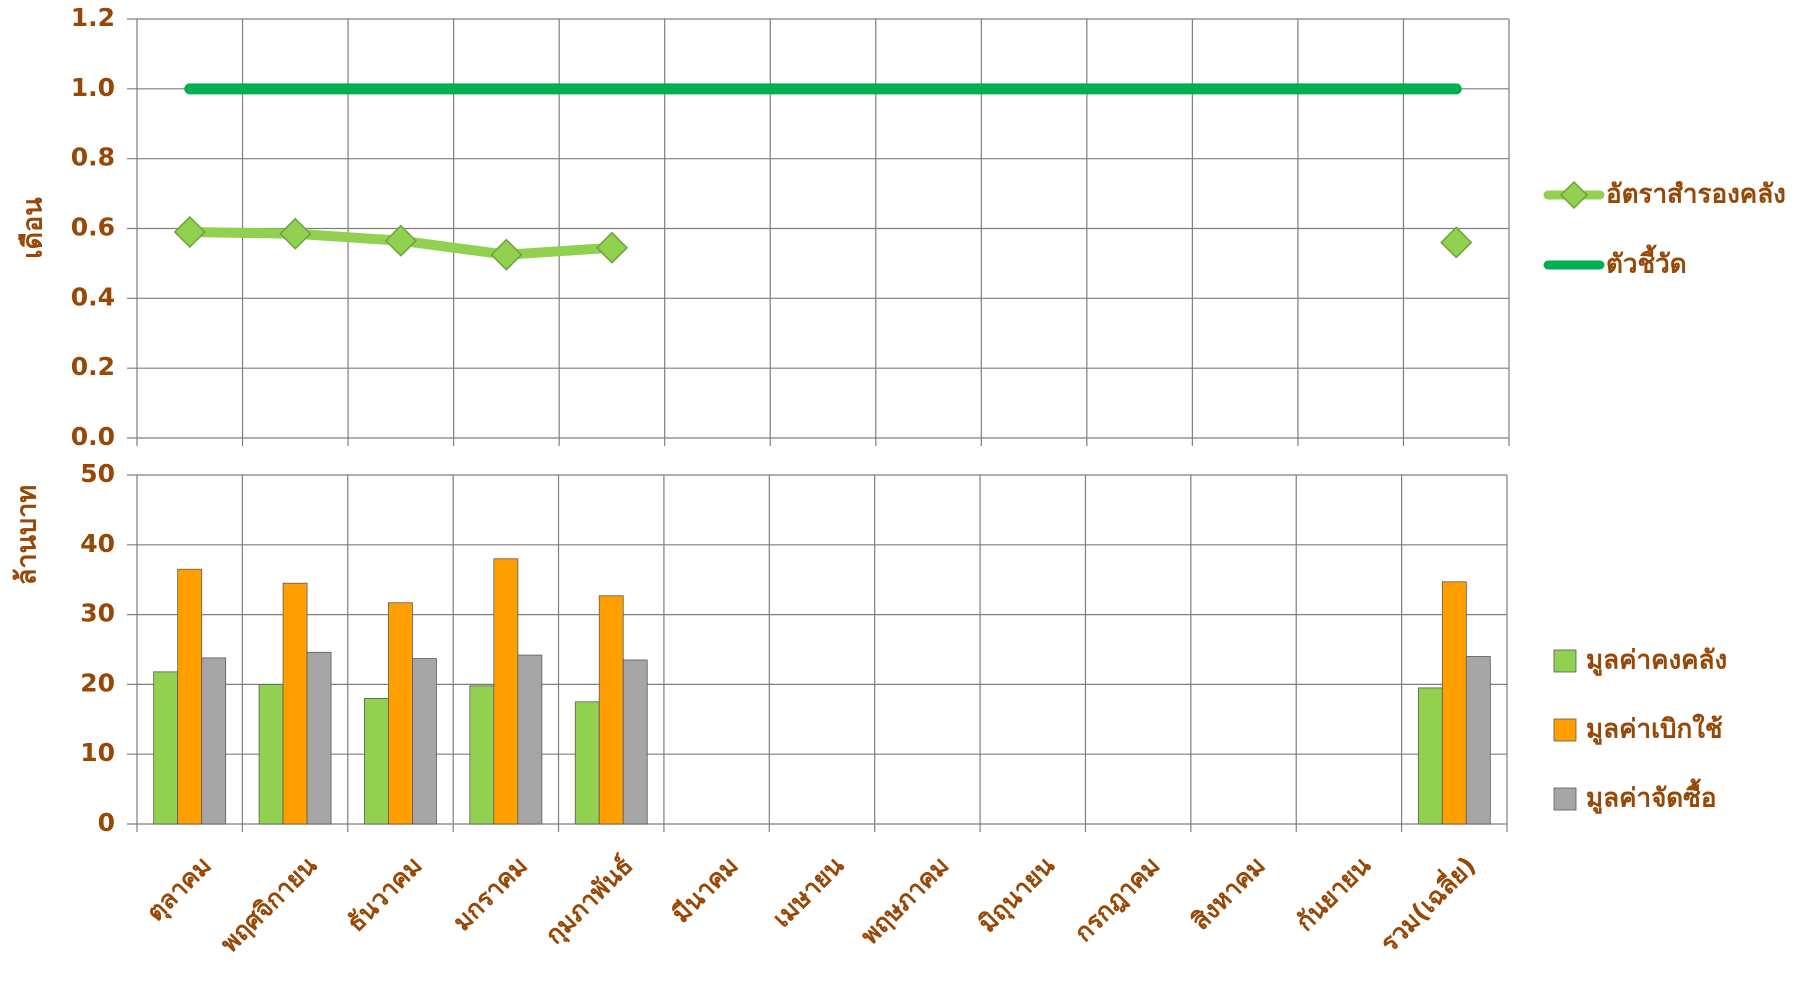  I want to click on x-tick-label: พฤศจิกายน, so click(269, 905).